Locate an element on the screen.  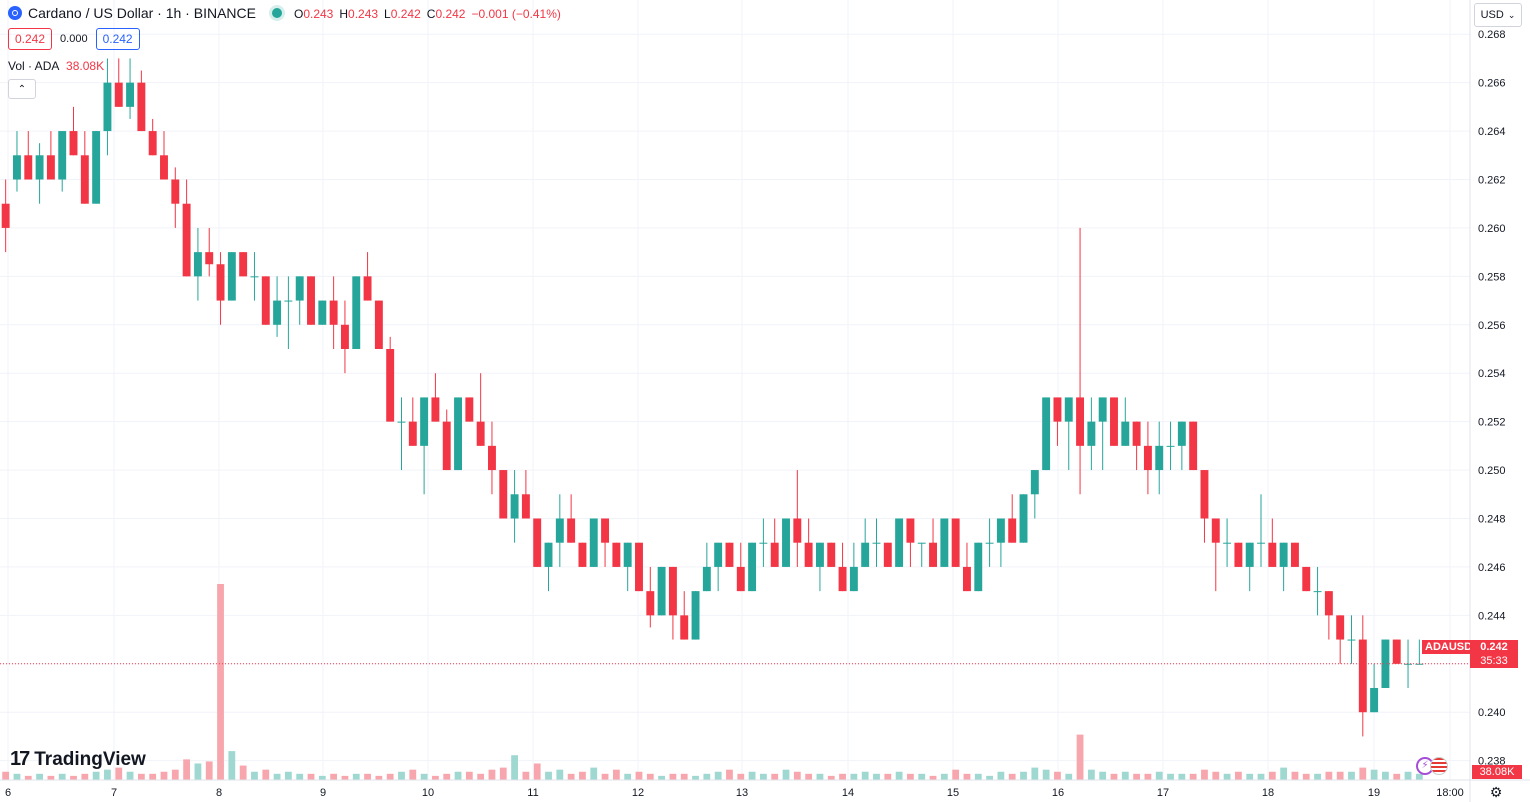
chevron-up-icon: ⌃ is located at coordinates (22, 89).